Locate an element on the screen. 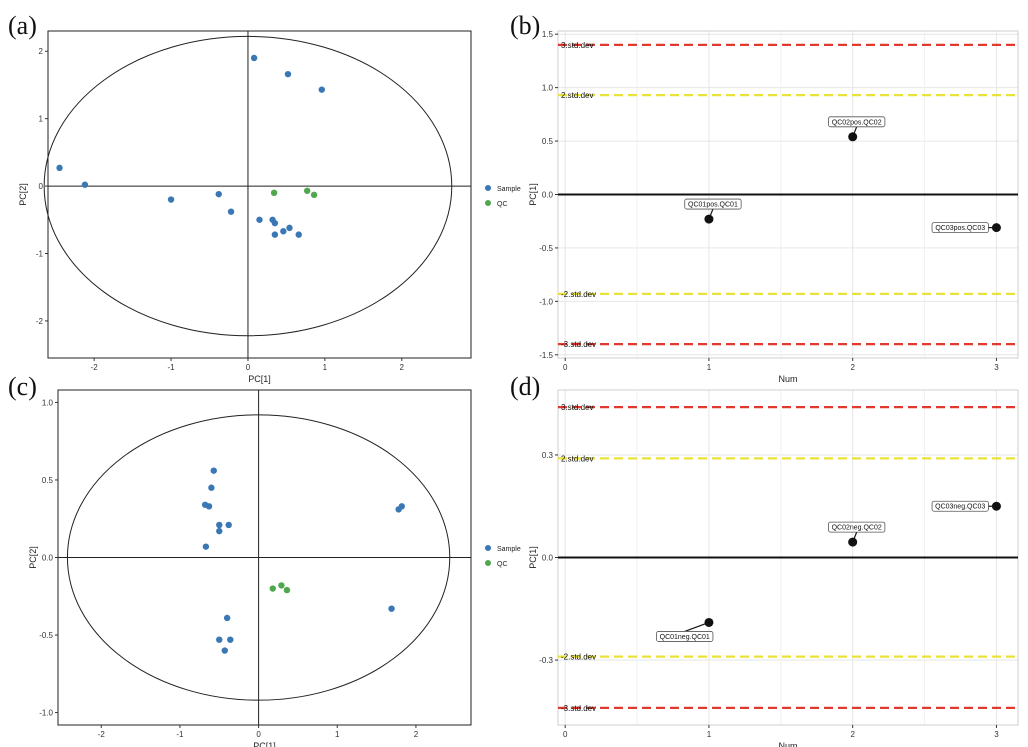  annotation-label: QC02neg.QC02 is located at coordinates (857, 528).